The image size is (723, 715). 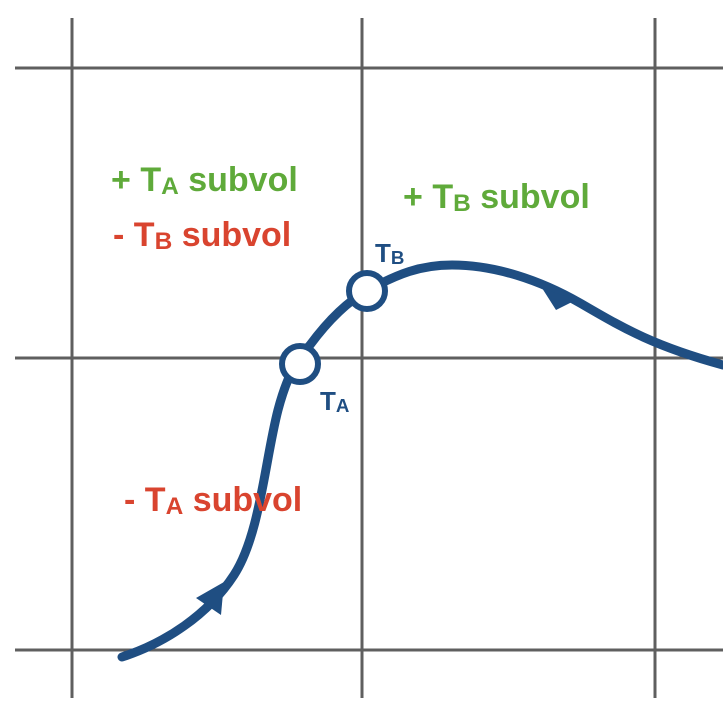 I want to click on label-point-ta: TA, so click(x=334, y=402).